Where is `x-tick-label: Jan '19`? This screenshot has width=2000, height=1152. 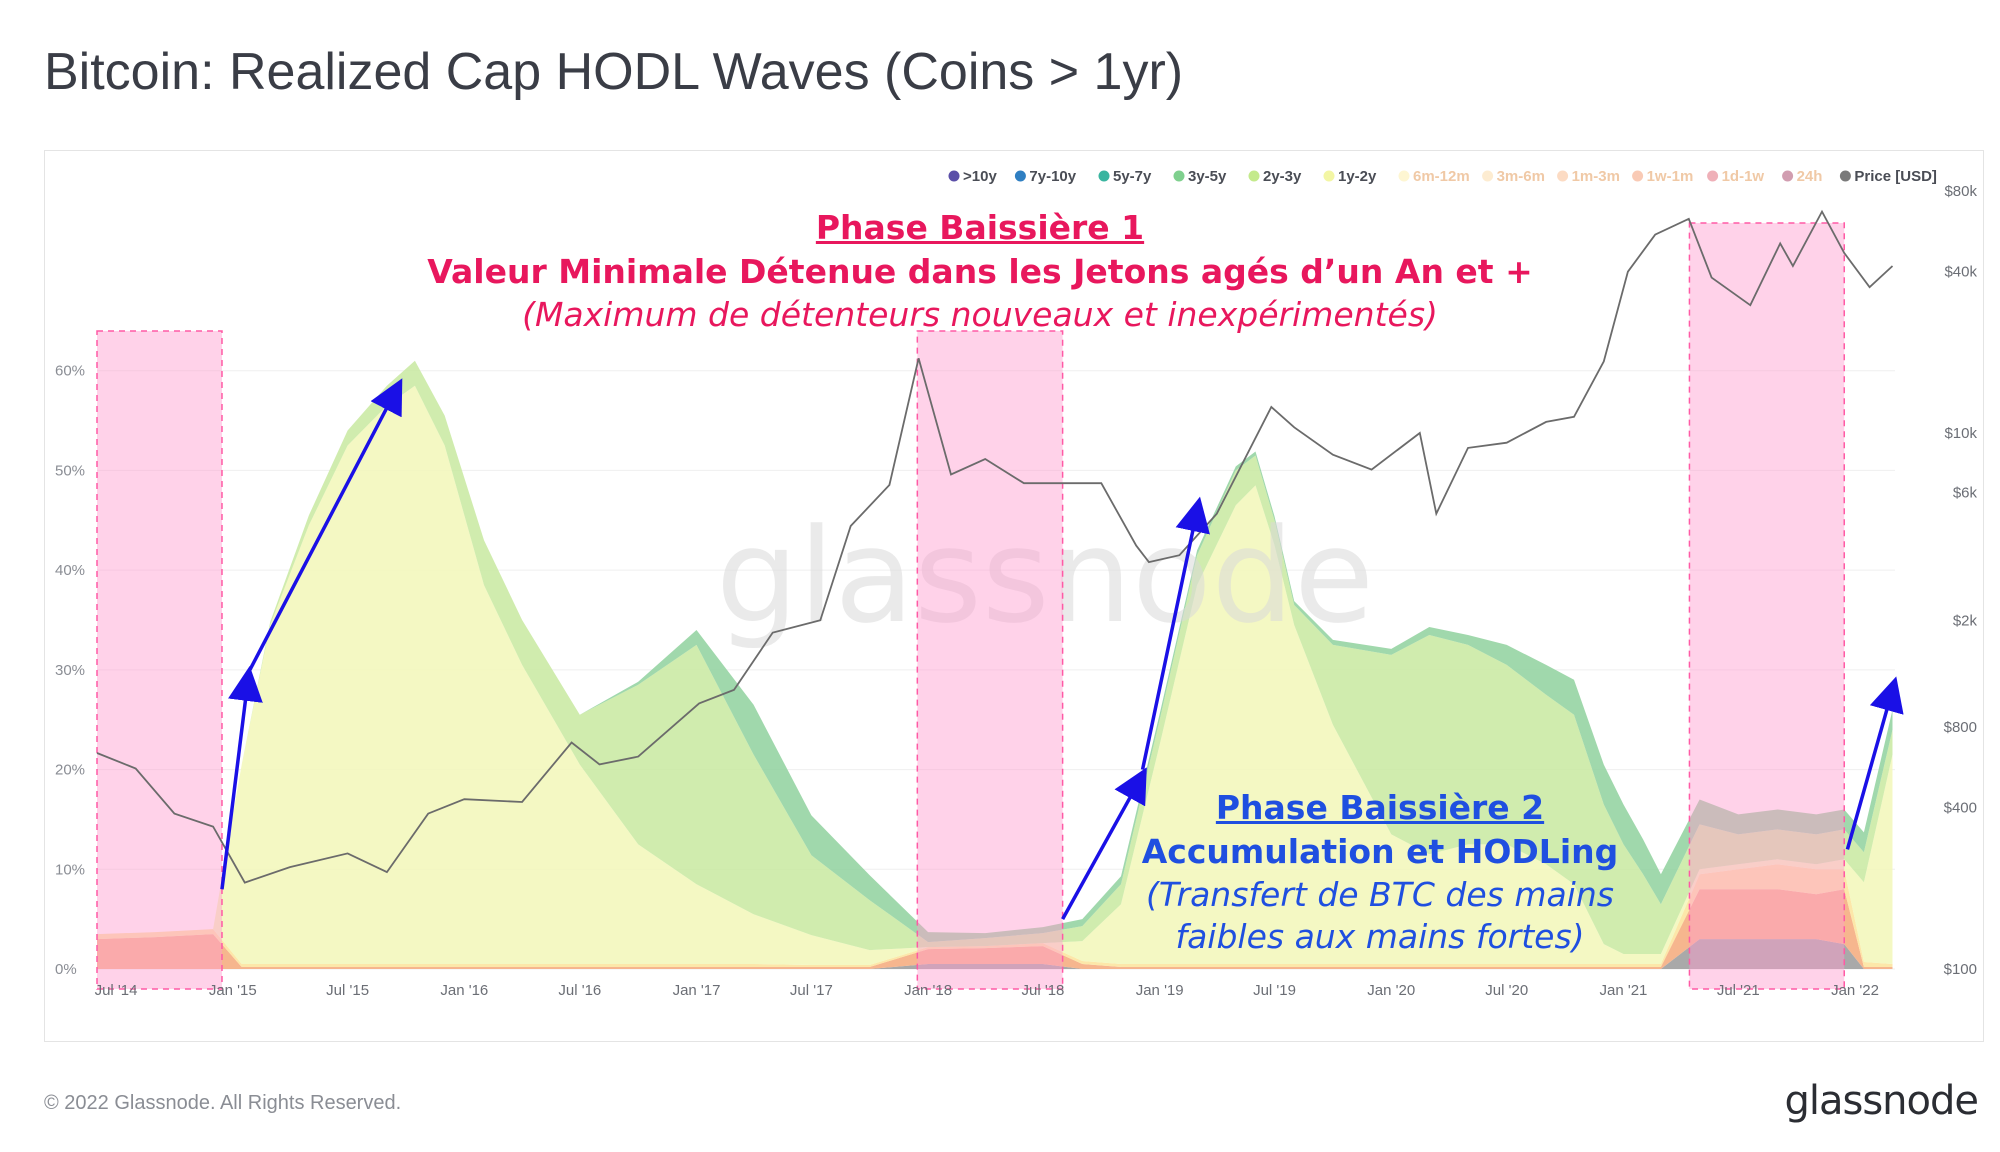
x-tick-label: Jan '19 is located at coordinates (1160, 990).